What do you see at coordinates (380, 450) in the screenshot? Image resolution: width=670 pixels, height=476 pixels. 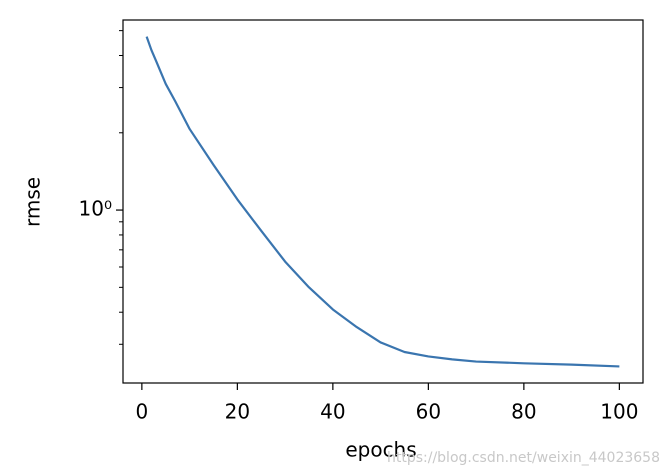 I see `x-axis-label: epochs` at bounding box center [380, 450].